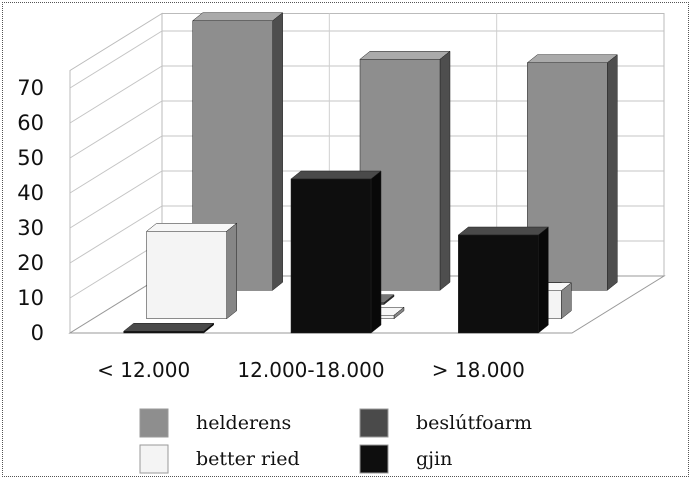 The image size is (693, 479). I want to click on x-axis-labels: < 12.000 12.000-18.000 > 18.000, so click(311, 370).